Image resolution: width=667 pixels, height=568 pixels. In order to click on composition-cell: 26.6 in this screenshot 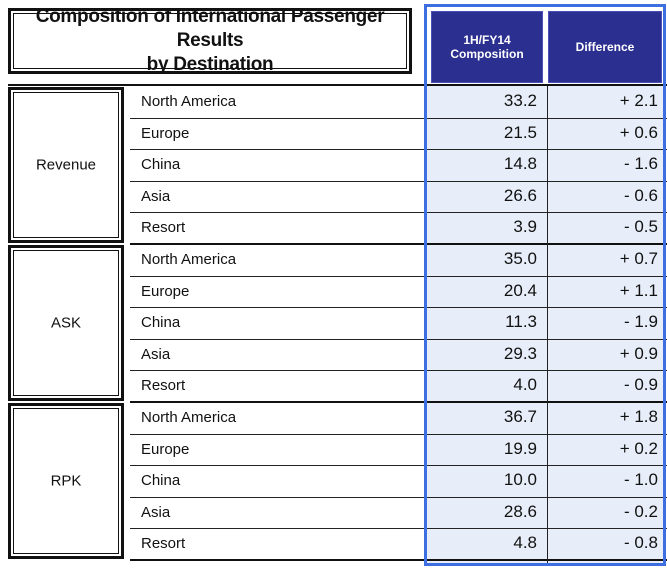, I will do `click(520, 195)`.